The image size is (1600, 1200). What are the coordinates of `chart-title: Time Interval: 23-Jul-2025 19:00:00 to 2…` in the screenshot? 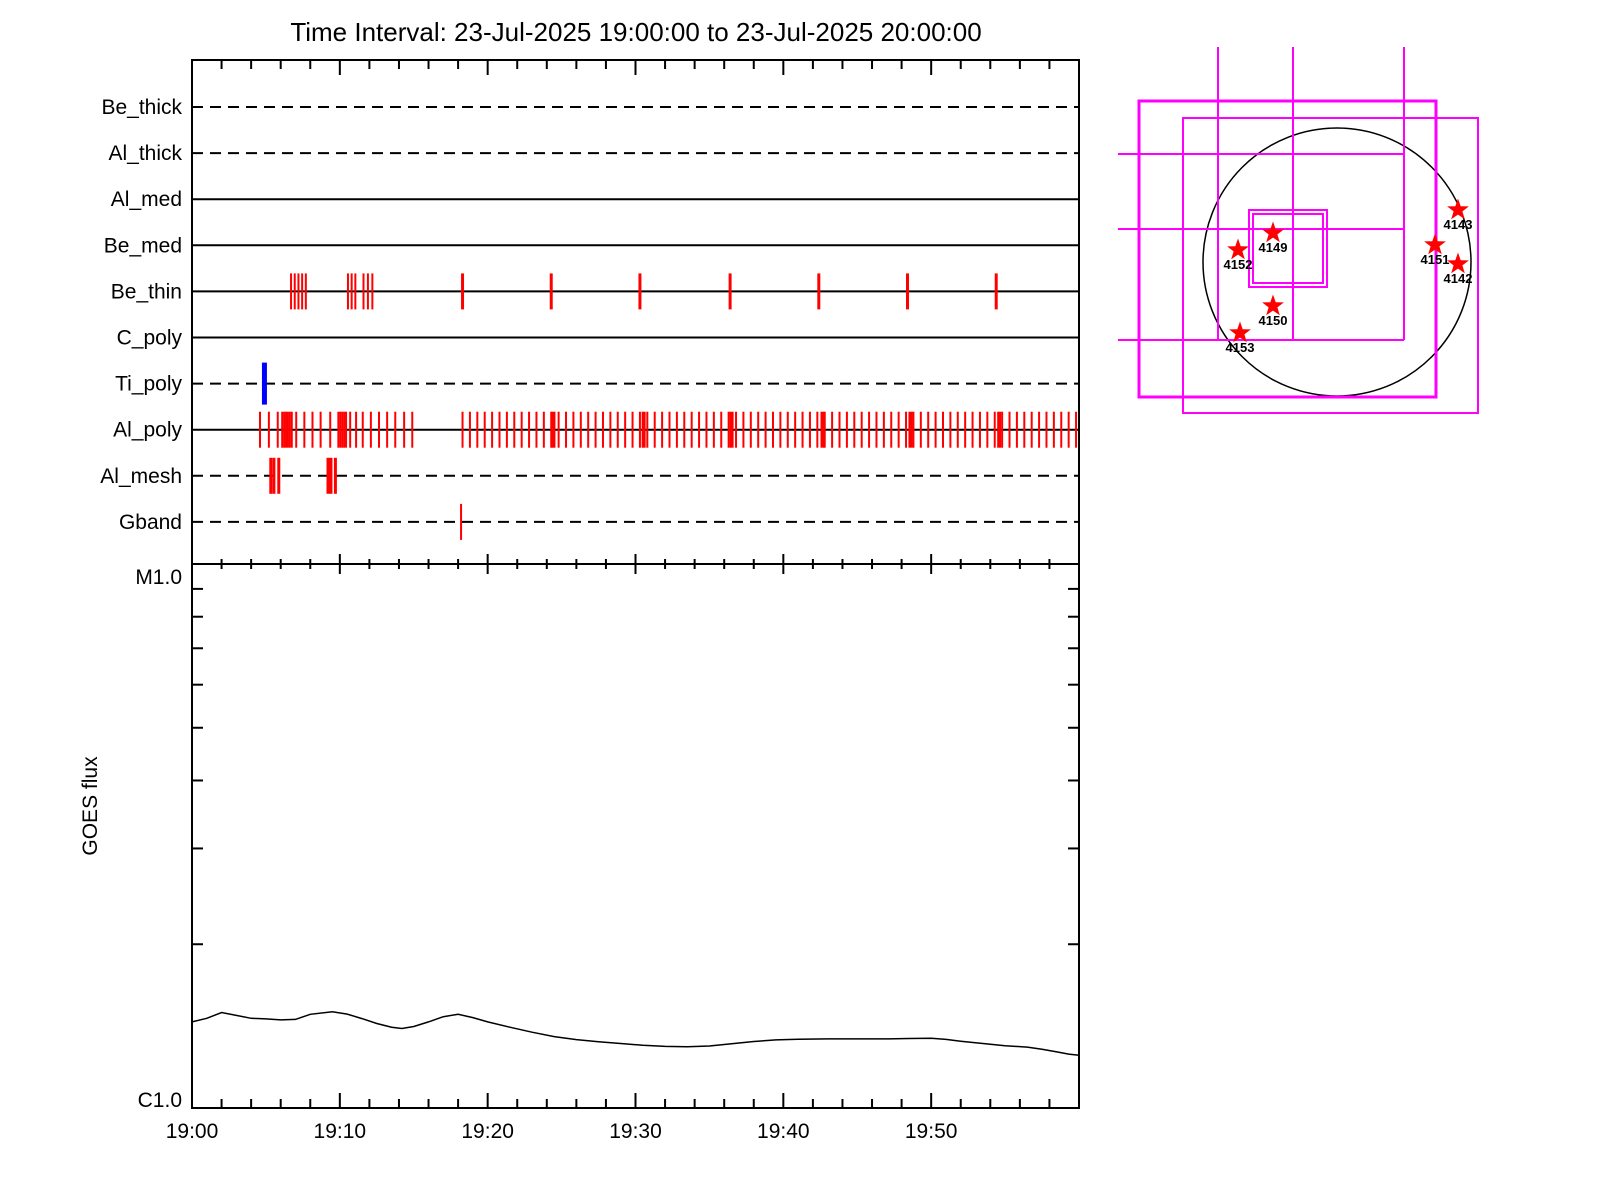 It's located at (635, 32).